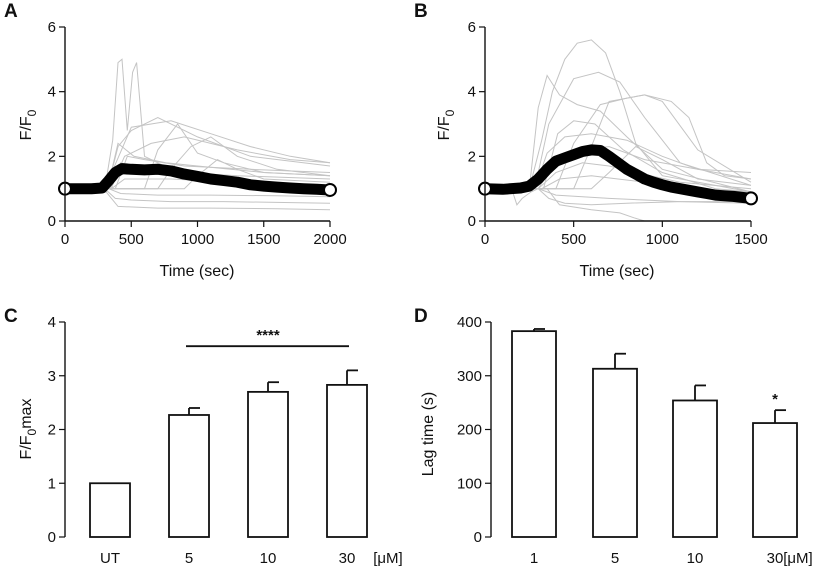  Describe the element at coordinates (131, 239) in the screenshot. I see `panel-a-x-tick-label: 500` at that location.